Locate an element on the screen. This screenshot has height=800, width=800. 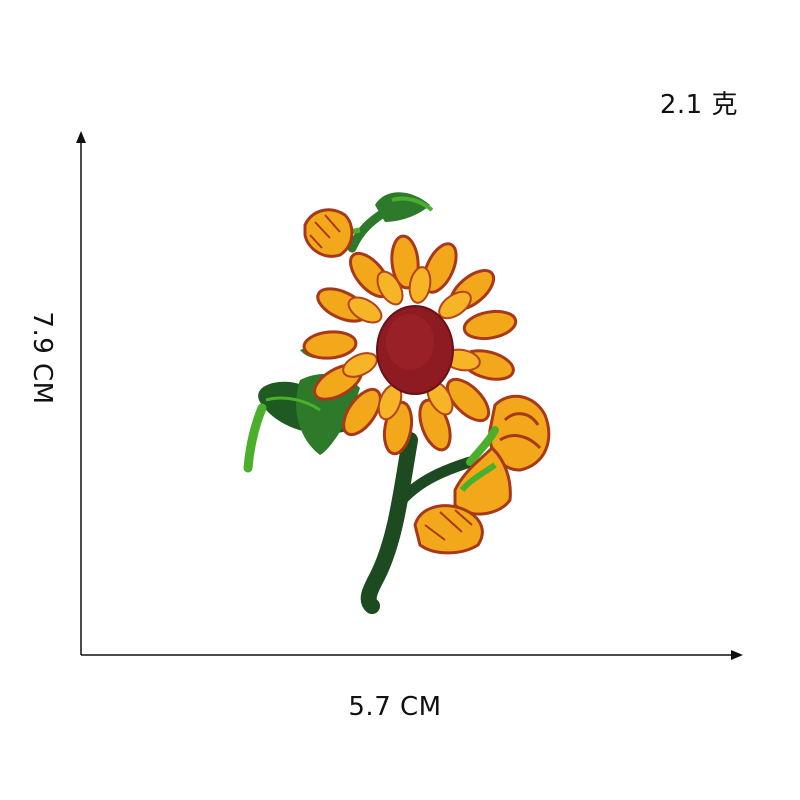
width-axis is located at coordinates (412, 655).